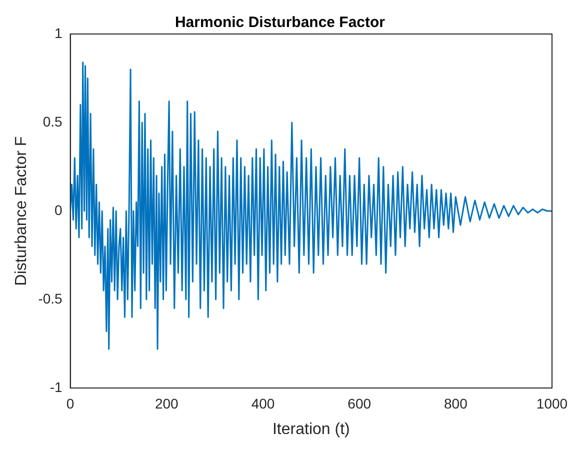 The image size is (580, 451). Describe the element at coordinates (21, 211) in the screenshot. I see `y-axis-title: Disturbance Factor F` at that location.